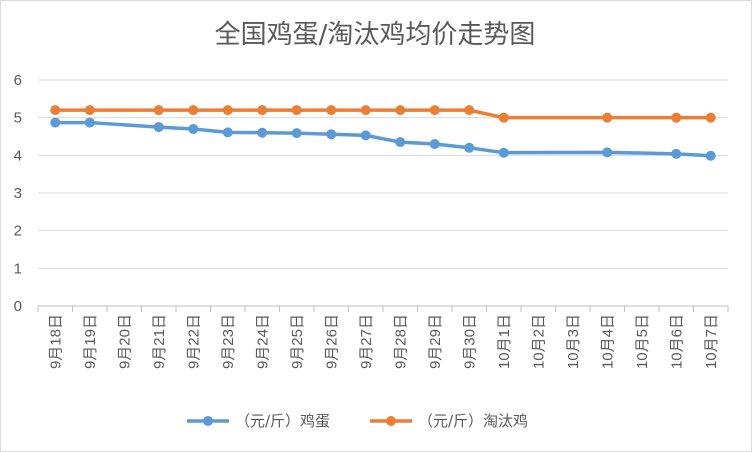 The image size is (752, 452). What do you see at coordinates (473, 421) in the screenshot?
I see `legend-label: （元/斤）淘汰鸡` at bounding box center [473, 421].